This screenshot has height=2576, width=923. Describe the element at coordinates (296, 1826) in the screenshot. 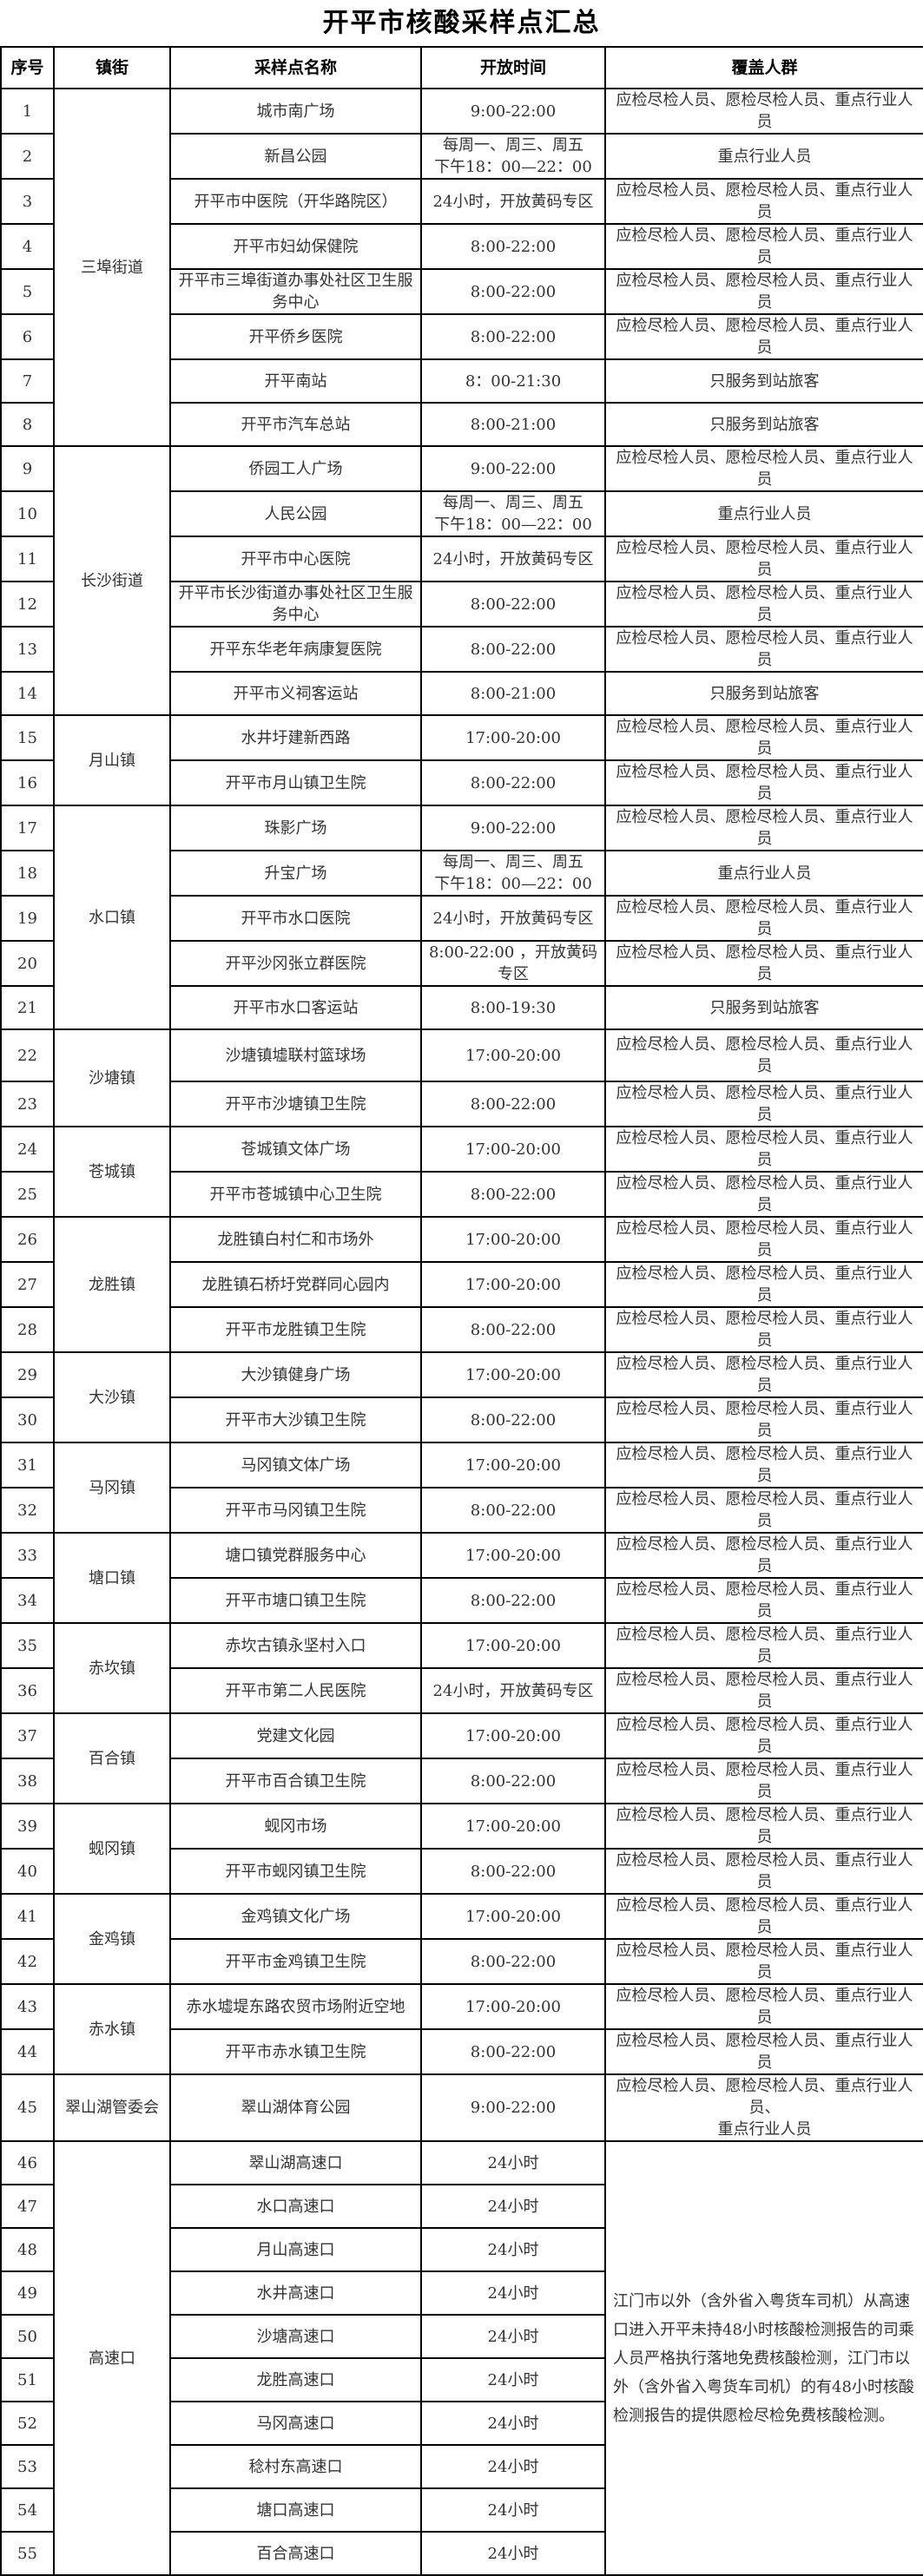

I see `site-name: 蚬冈市场` at that location.